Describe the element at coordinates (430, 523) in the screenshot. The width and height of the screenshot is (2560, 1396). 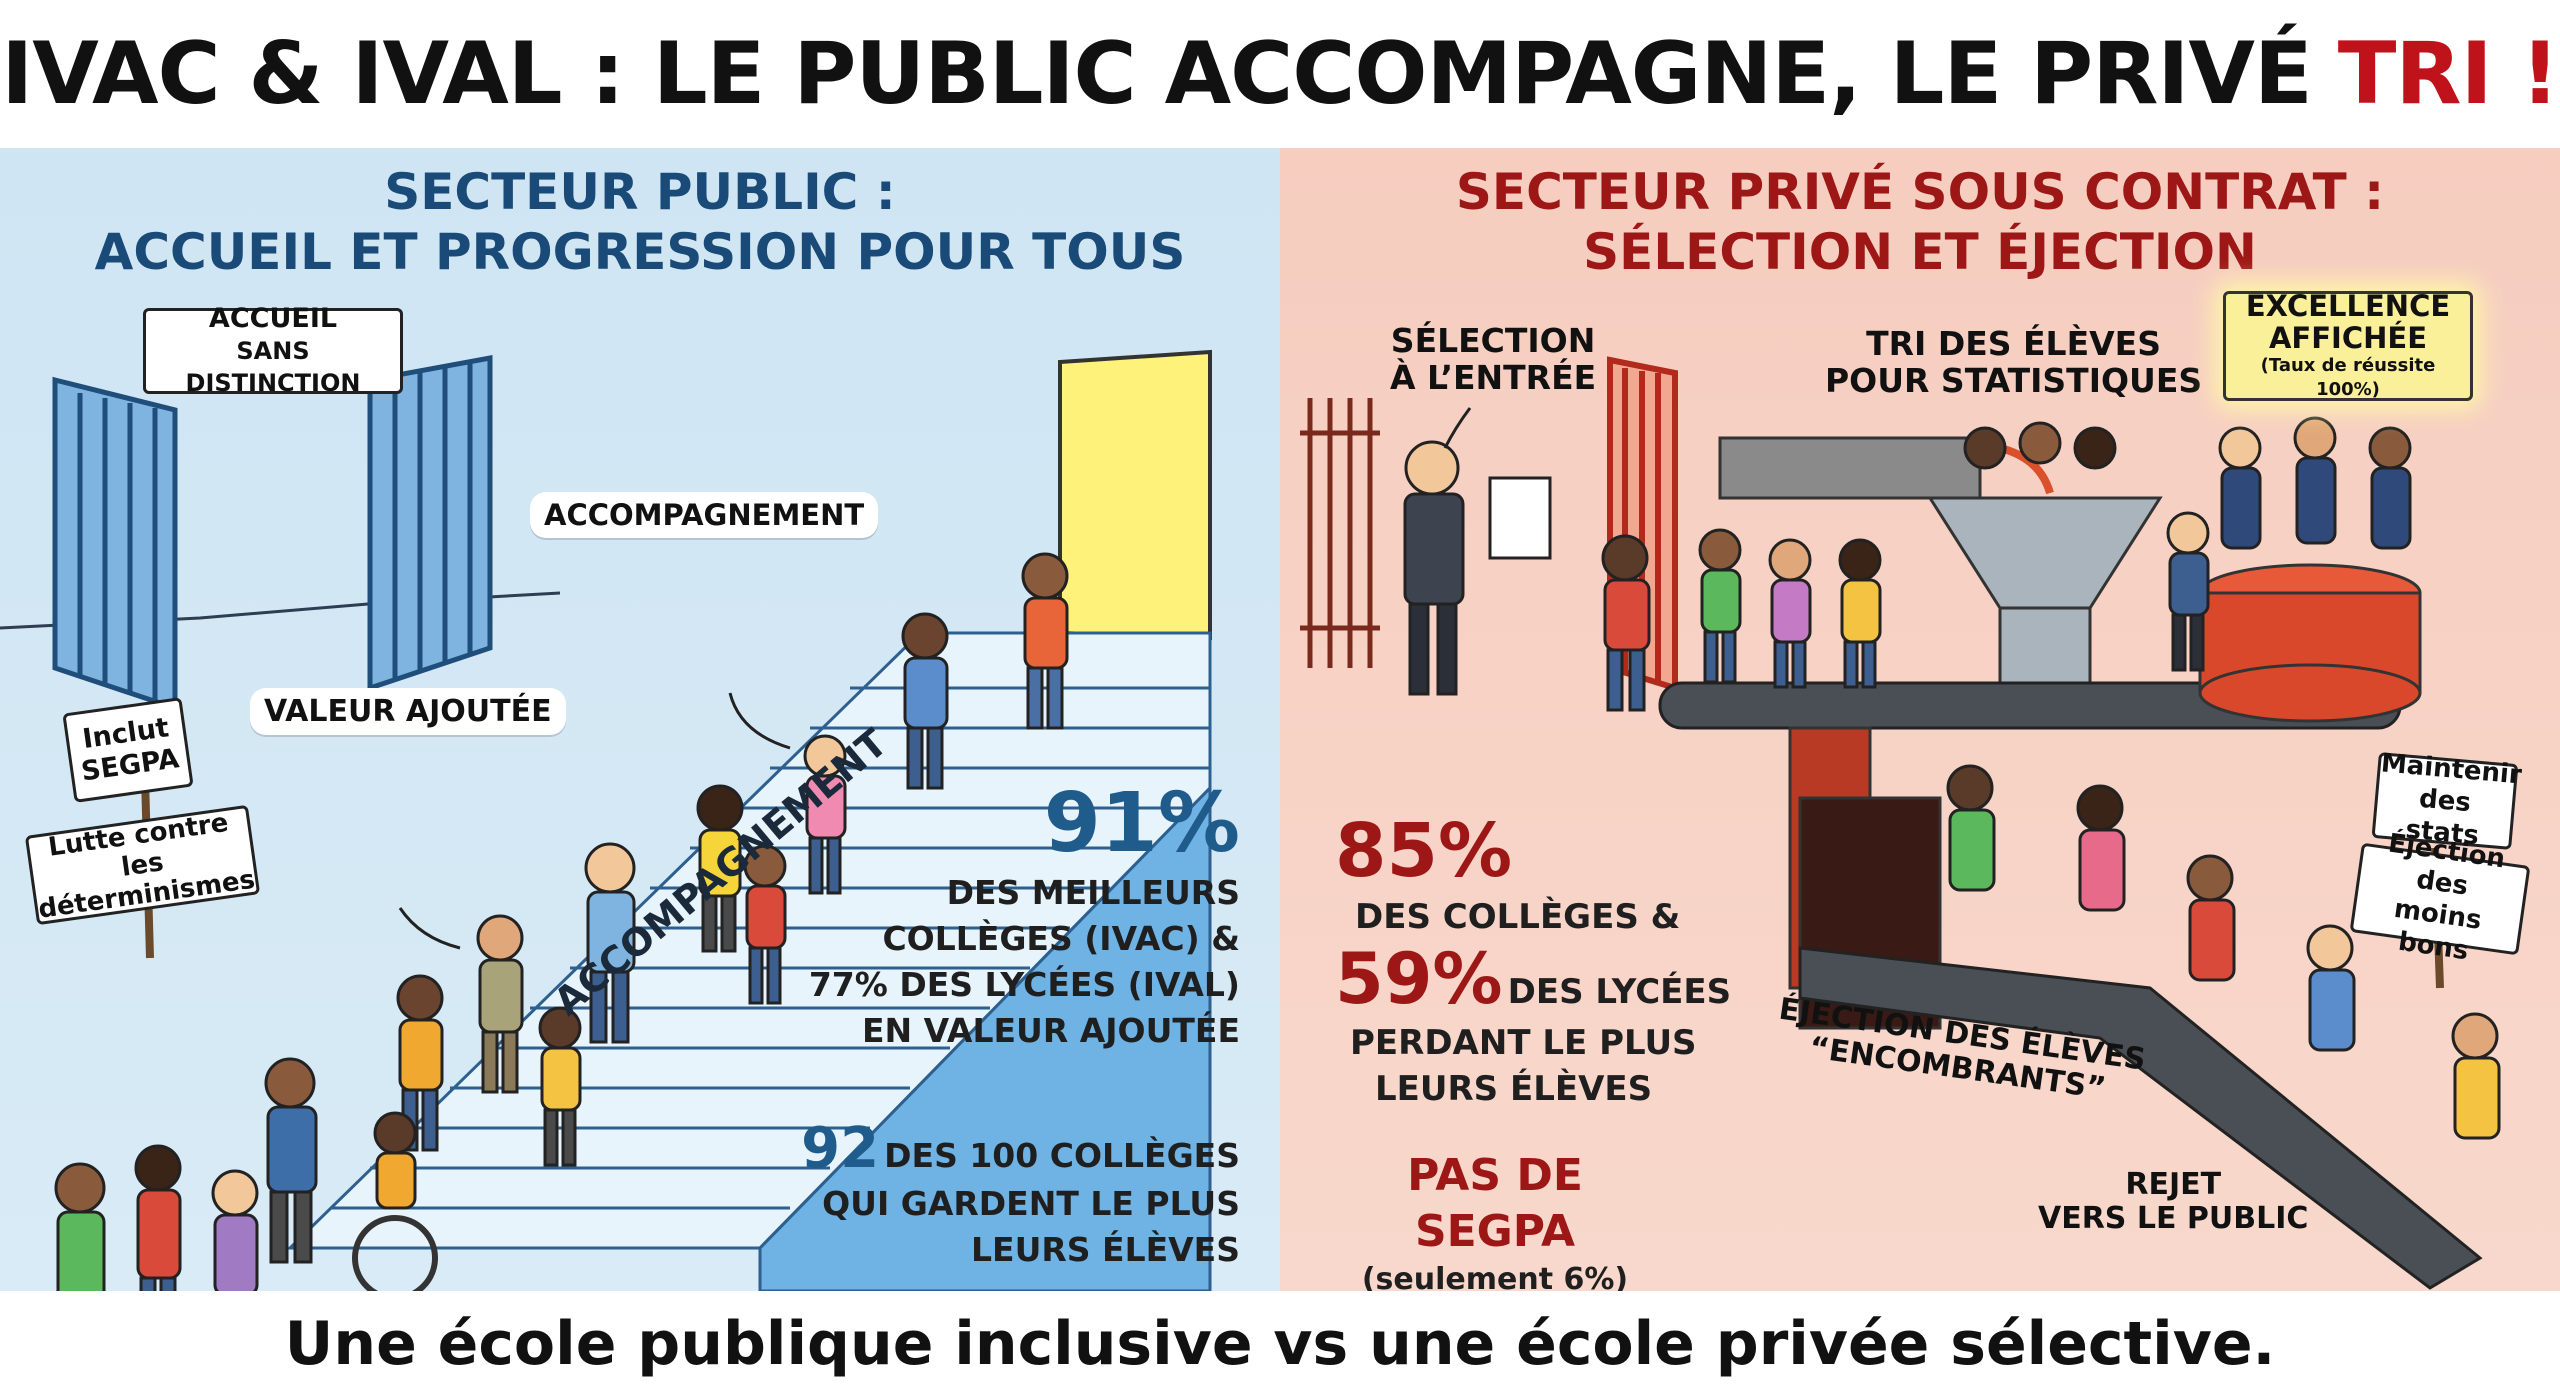
I see `open-gate-right` at that location.